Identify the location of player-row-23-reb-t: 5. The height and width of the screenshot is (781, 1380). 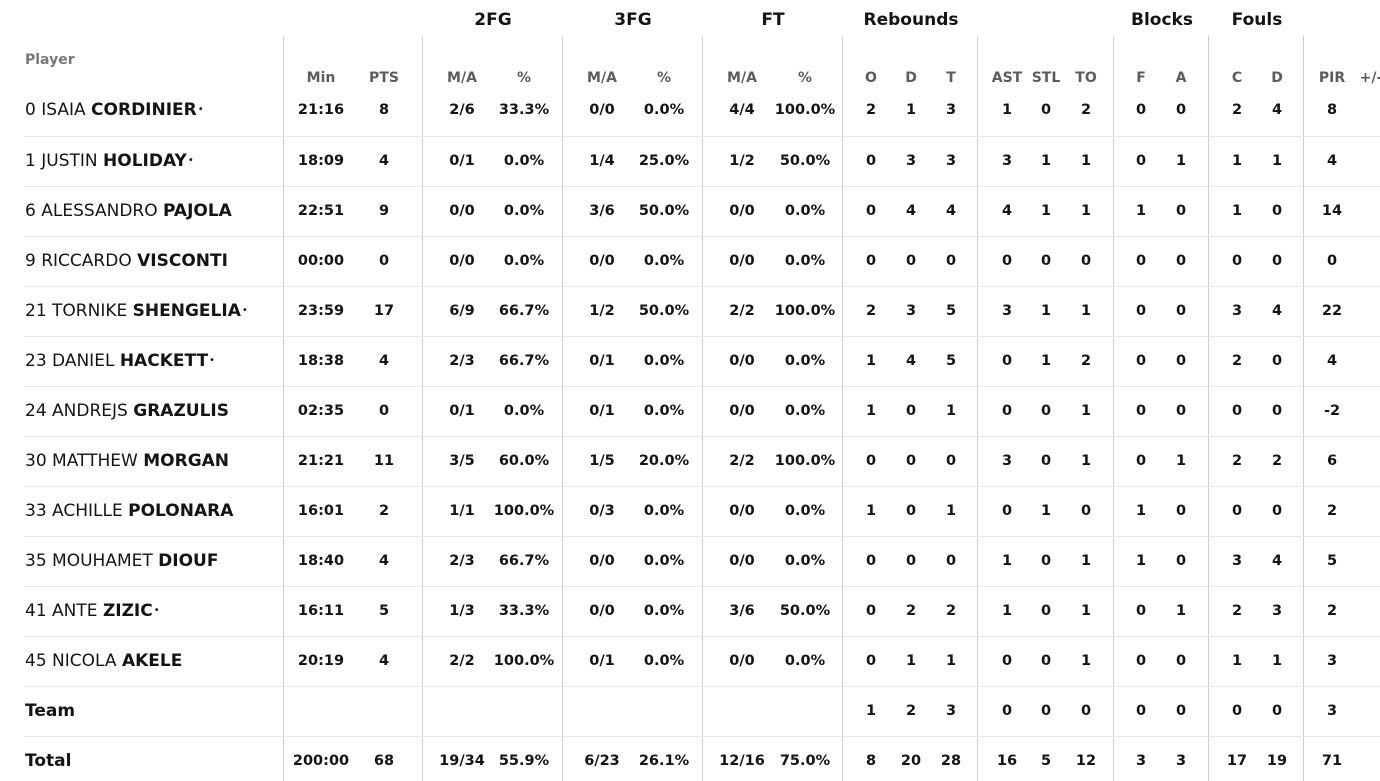
(951, 361).